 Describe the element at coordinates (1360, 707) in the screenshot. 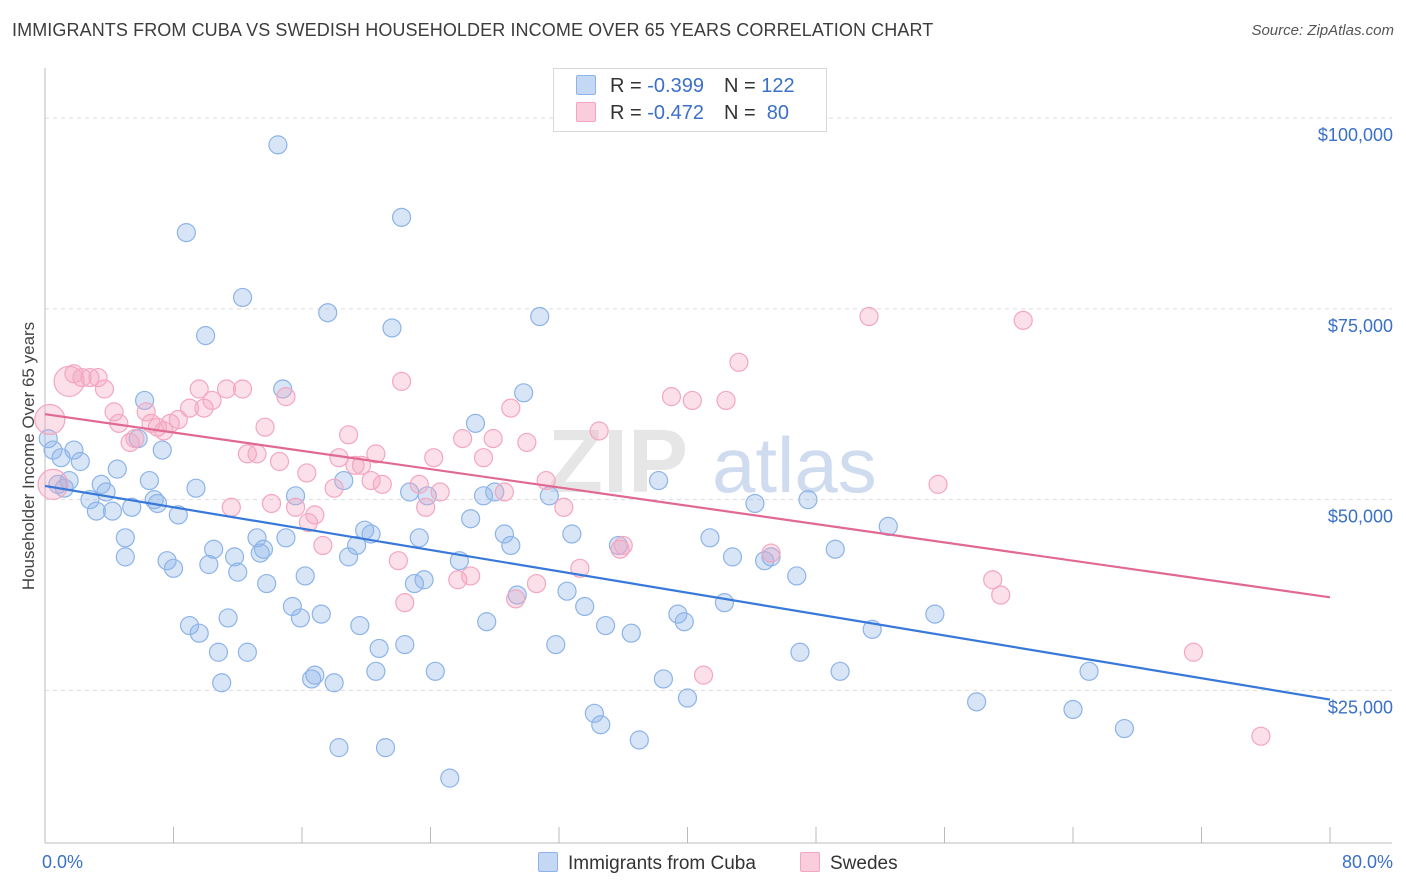

I see `y-tick-label: $25,000` at that location.